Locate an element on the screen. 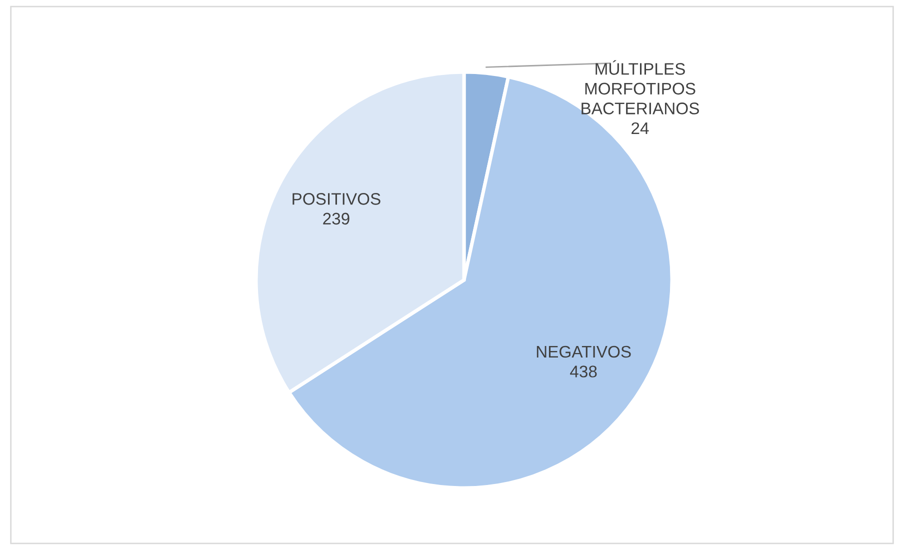 Image resolution: width=904 pixels, height=550 pixels. data-label: 438 is located at coordinates (583, 372).